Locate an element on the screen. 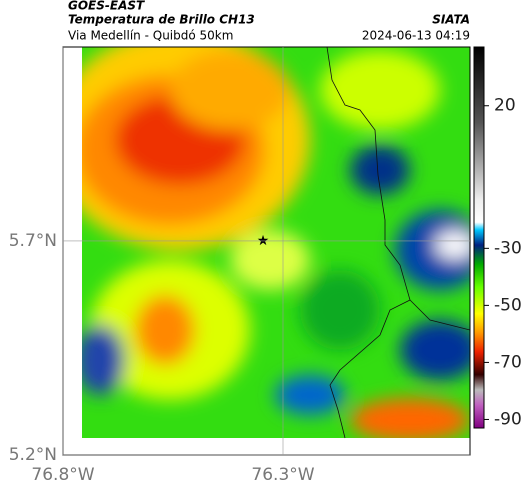 This screenshot has height=491, width=526. datetime: 2024-06-13 04:19 is located at coordinates (416, 36).